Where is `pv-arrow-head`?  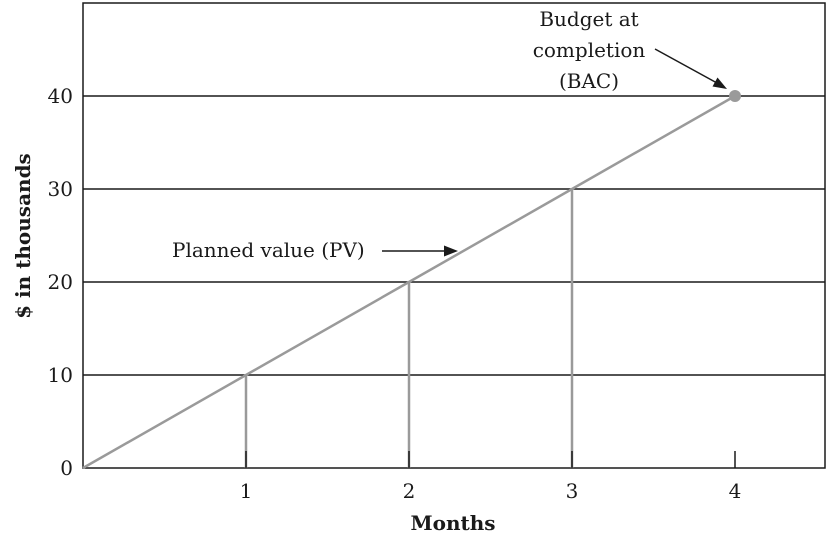 pv-arrow-head is located at coordinates (451, 251).